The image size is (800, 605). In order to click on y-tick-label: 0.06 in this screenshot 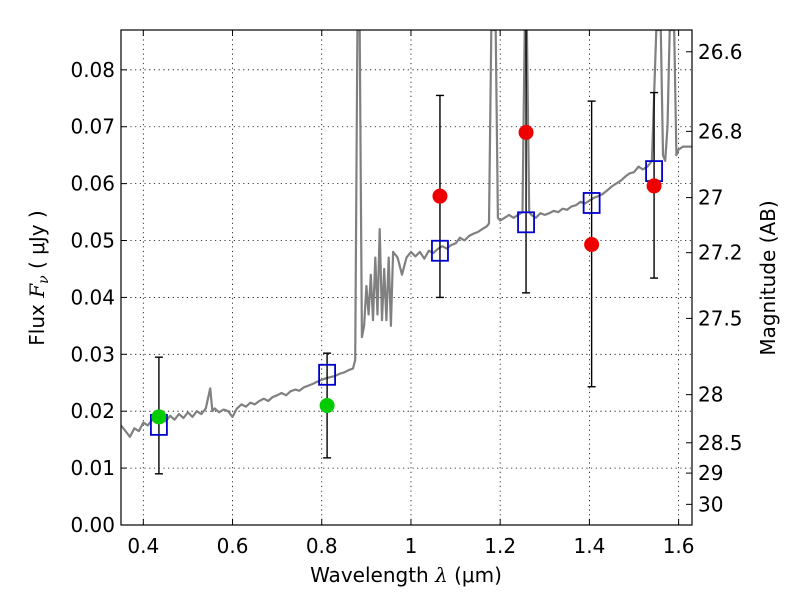, I will do `click(92, 184)`.